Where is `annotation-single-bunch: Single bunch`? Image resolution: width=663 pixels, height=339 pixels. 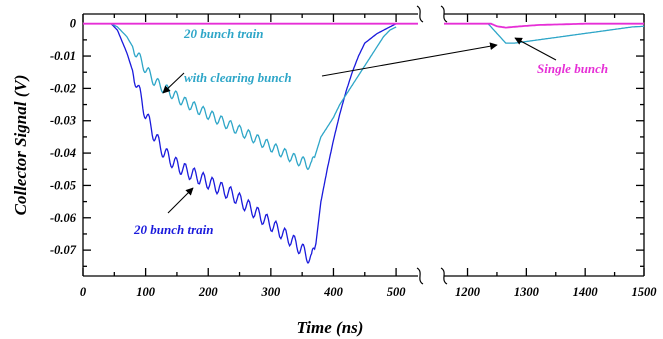 annotation-single-bunch: Single bunch is located at coordinates (572, 68).